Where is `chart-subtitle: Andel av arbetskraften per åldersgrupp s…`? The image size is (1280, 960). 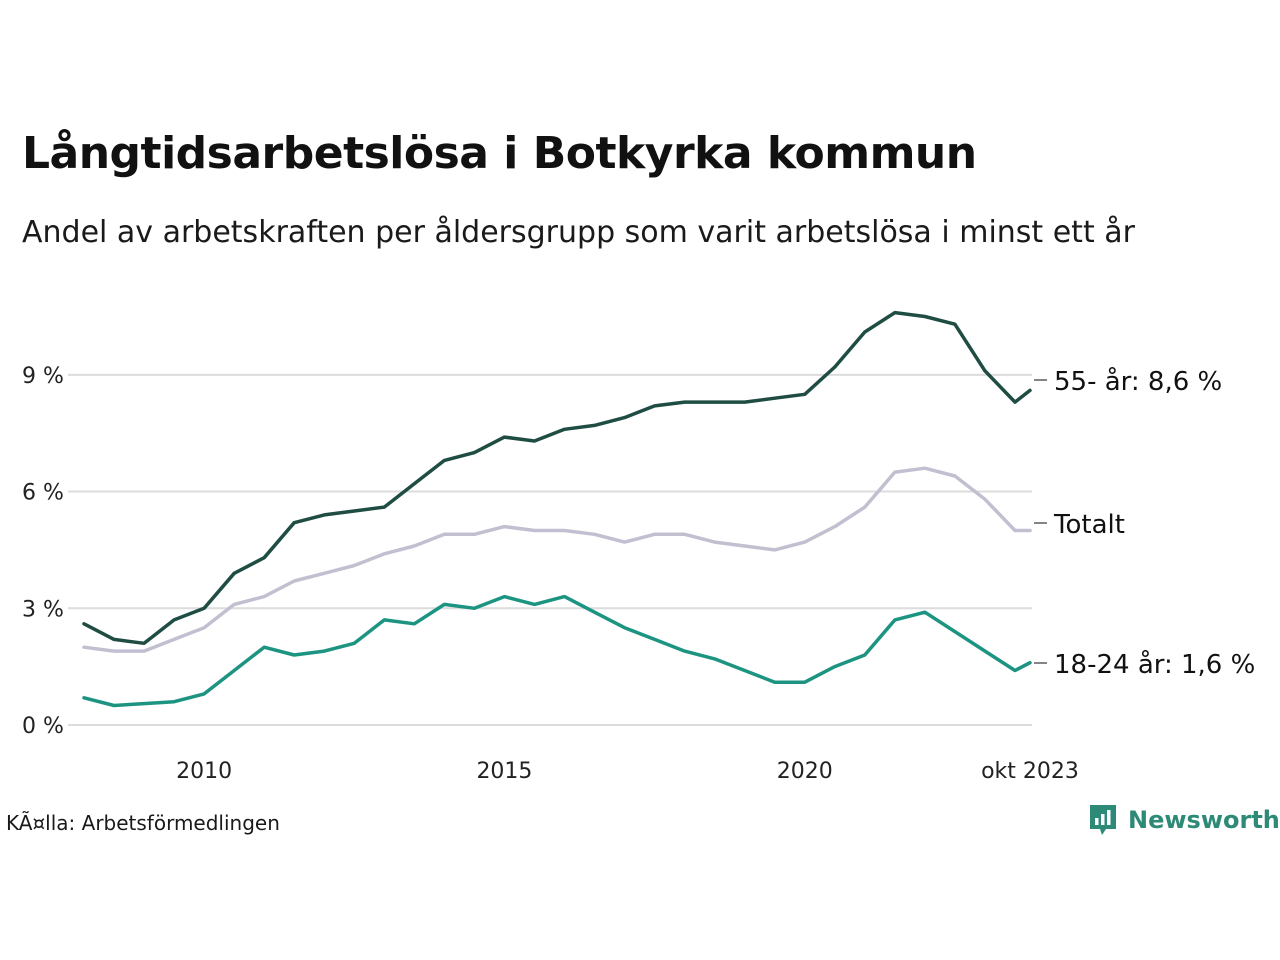
chart-subtitle: Andel av arbetskraften per åldersgrupp s… is located at coordinates (578, 232).